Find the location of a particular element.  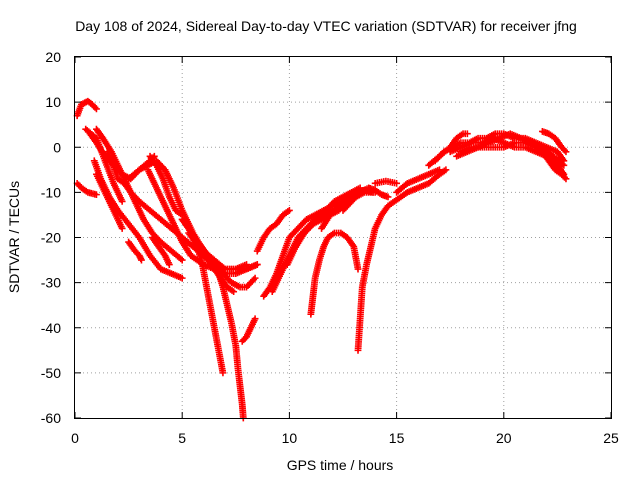

y-tick-label: 10 is located at coordinates (53, 102).